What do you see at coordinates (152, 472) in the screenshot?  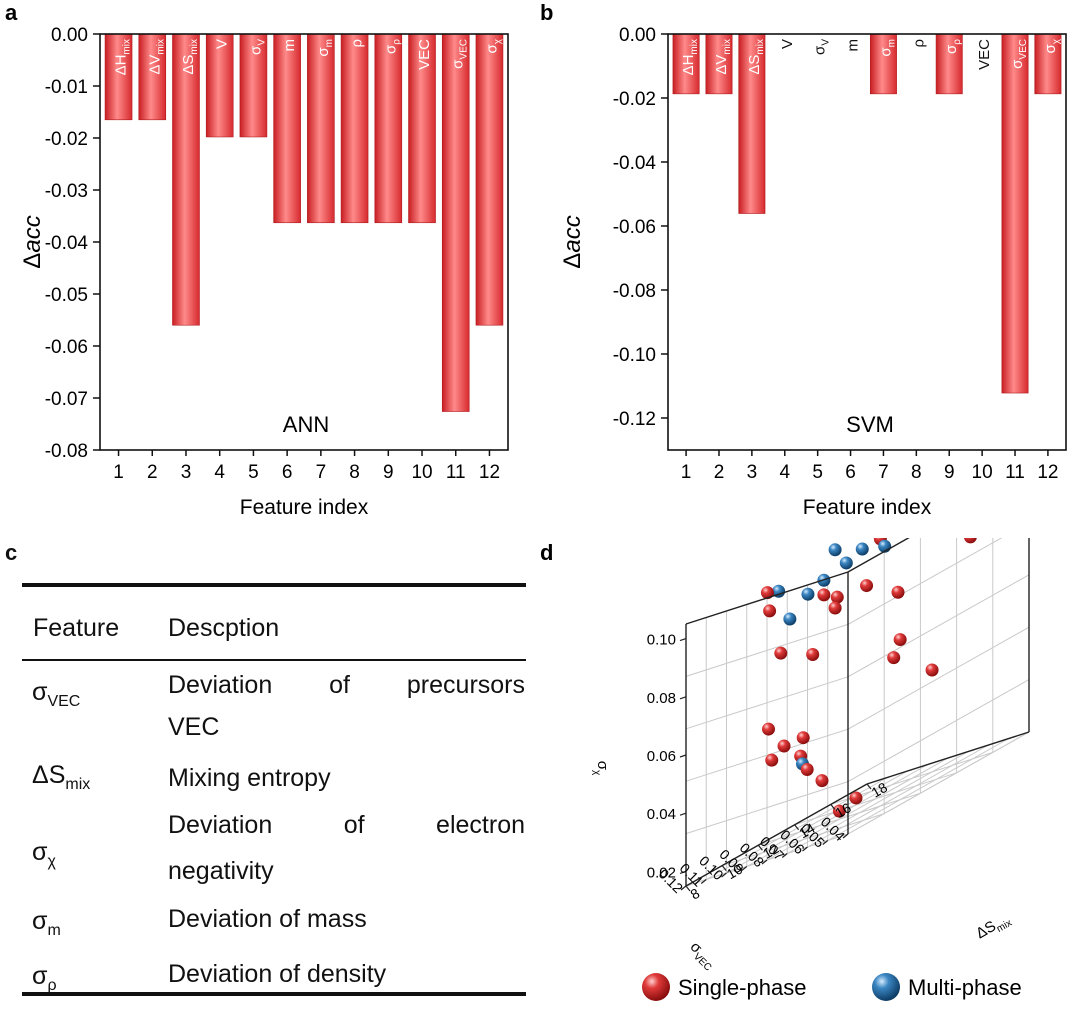 I see `ann-xtick-label-2: 2` at bounding box center [152, 472].